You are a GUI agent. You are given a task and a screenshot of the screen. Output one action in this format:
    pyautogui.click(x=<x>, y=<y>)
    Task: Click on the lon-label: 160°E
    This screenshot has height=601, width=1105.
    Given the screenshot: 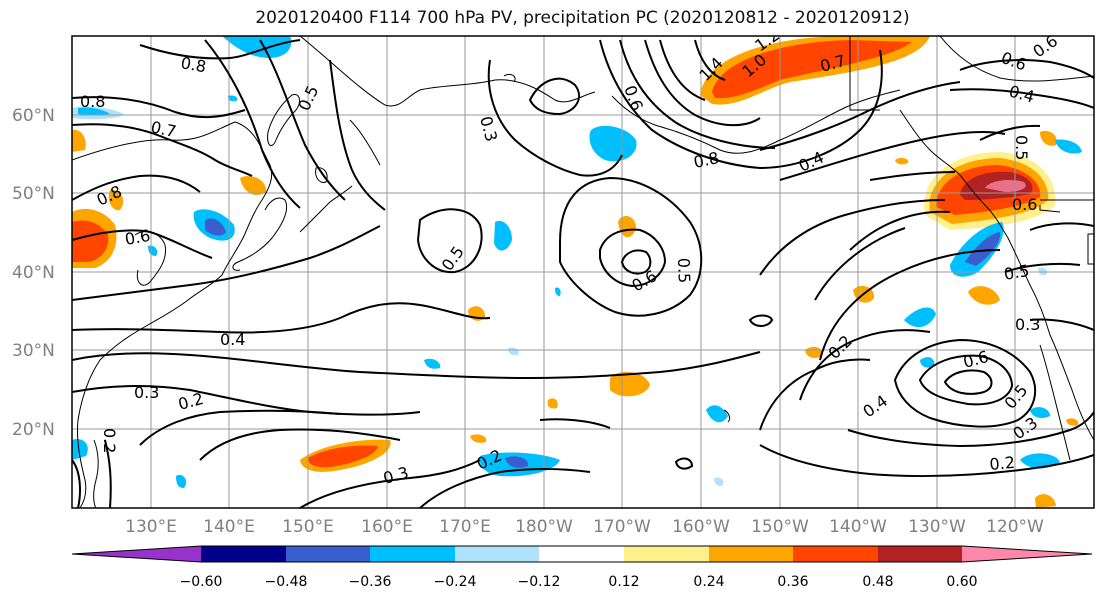 What is the action you would take?
    pyautogui.click(x=387, y=527)
    